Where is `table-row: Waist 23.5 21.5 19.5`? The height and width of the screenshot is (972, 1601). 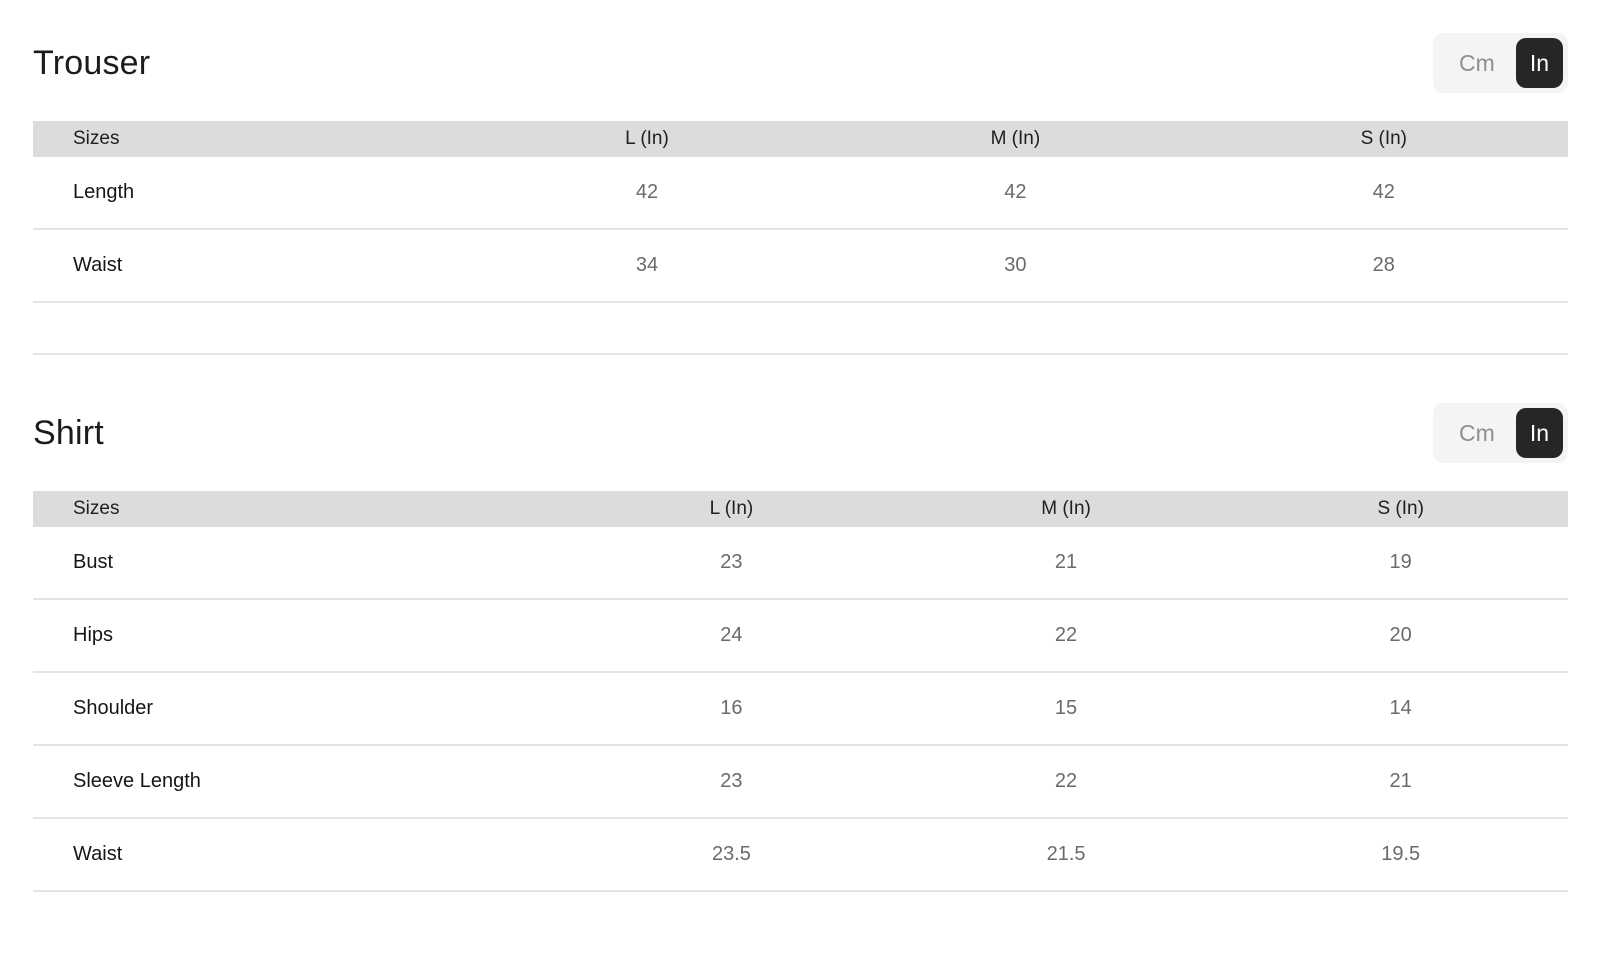
table-row: Waist 23.5 21.5 19.5 is located at coordinates (800, 855).